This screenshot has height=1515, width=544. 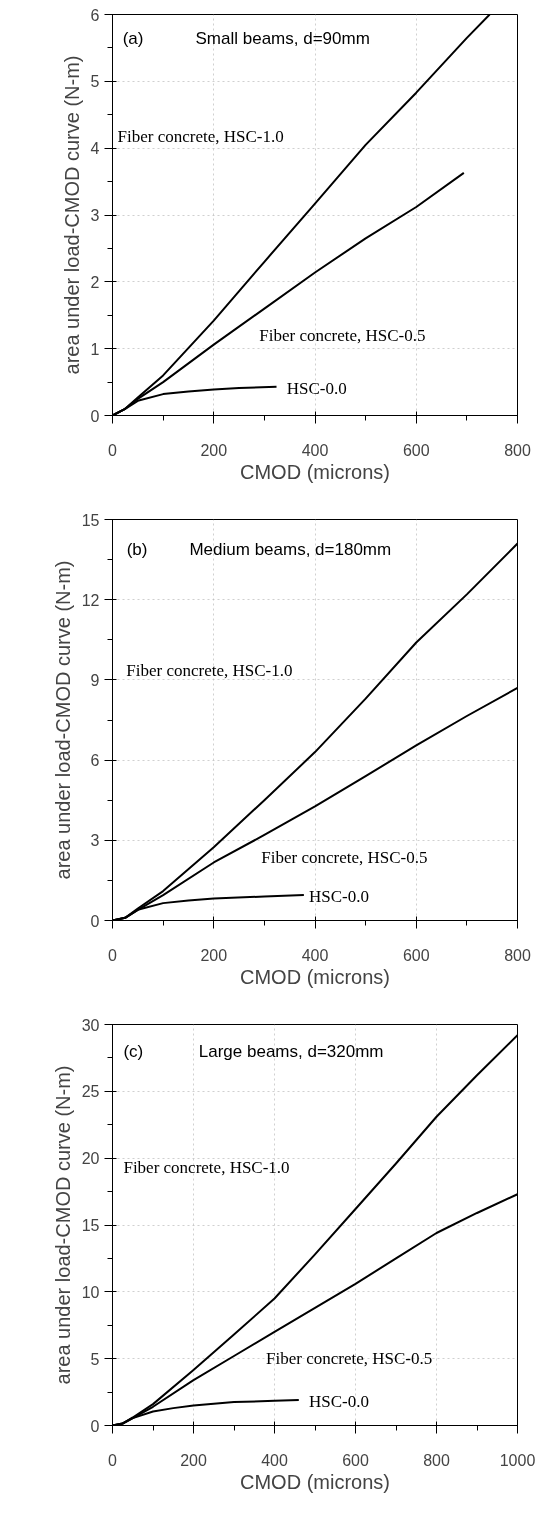 I want to click on y-tick-label: 9, so click(x=95, y=680).